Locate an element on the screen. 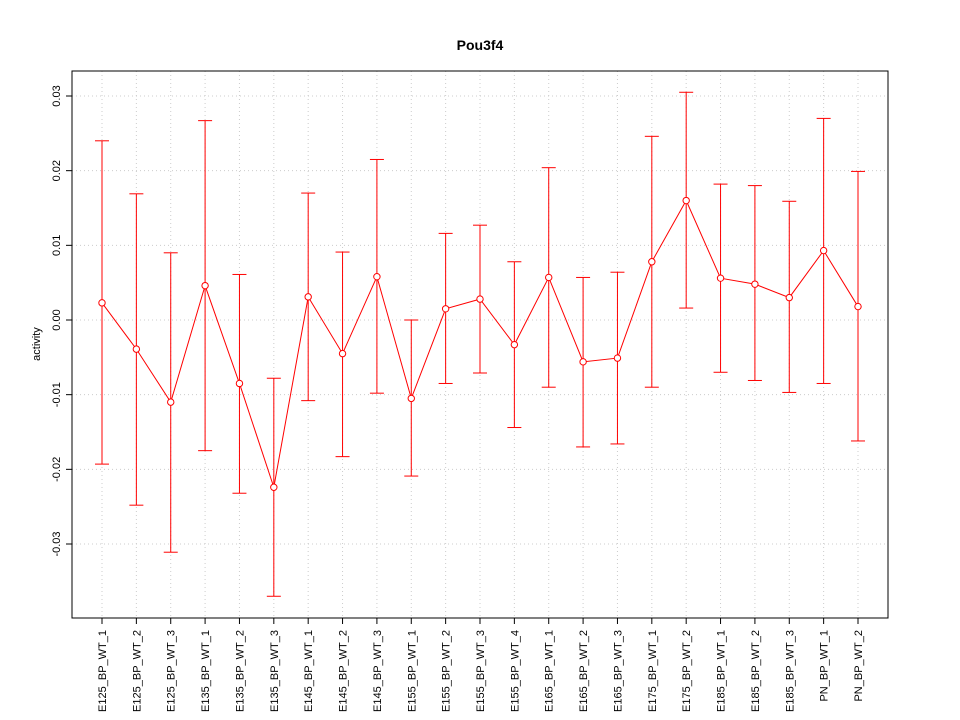  x-tick-label: E135_BP_WT_3 is located at coordinates (275, 671).